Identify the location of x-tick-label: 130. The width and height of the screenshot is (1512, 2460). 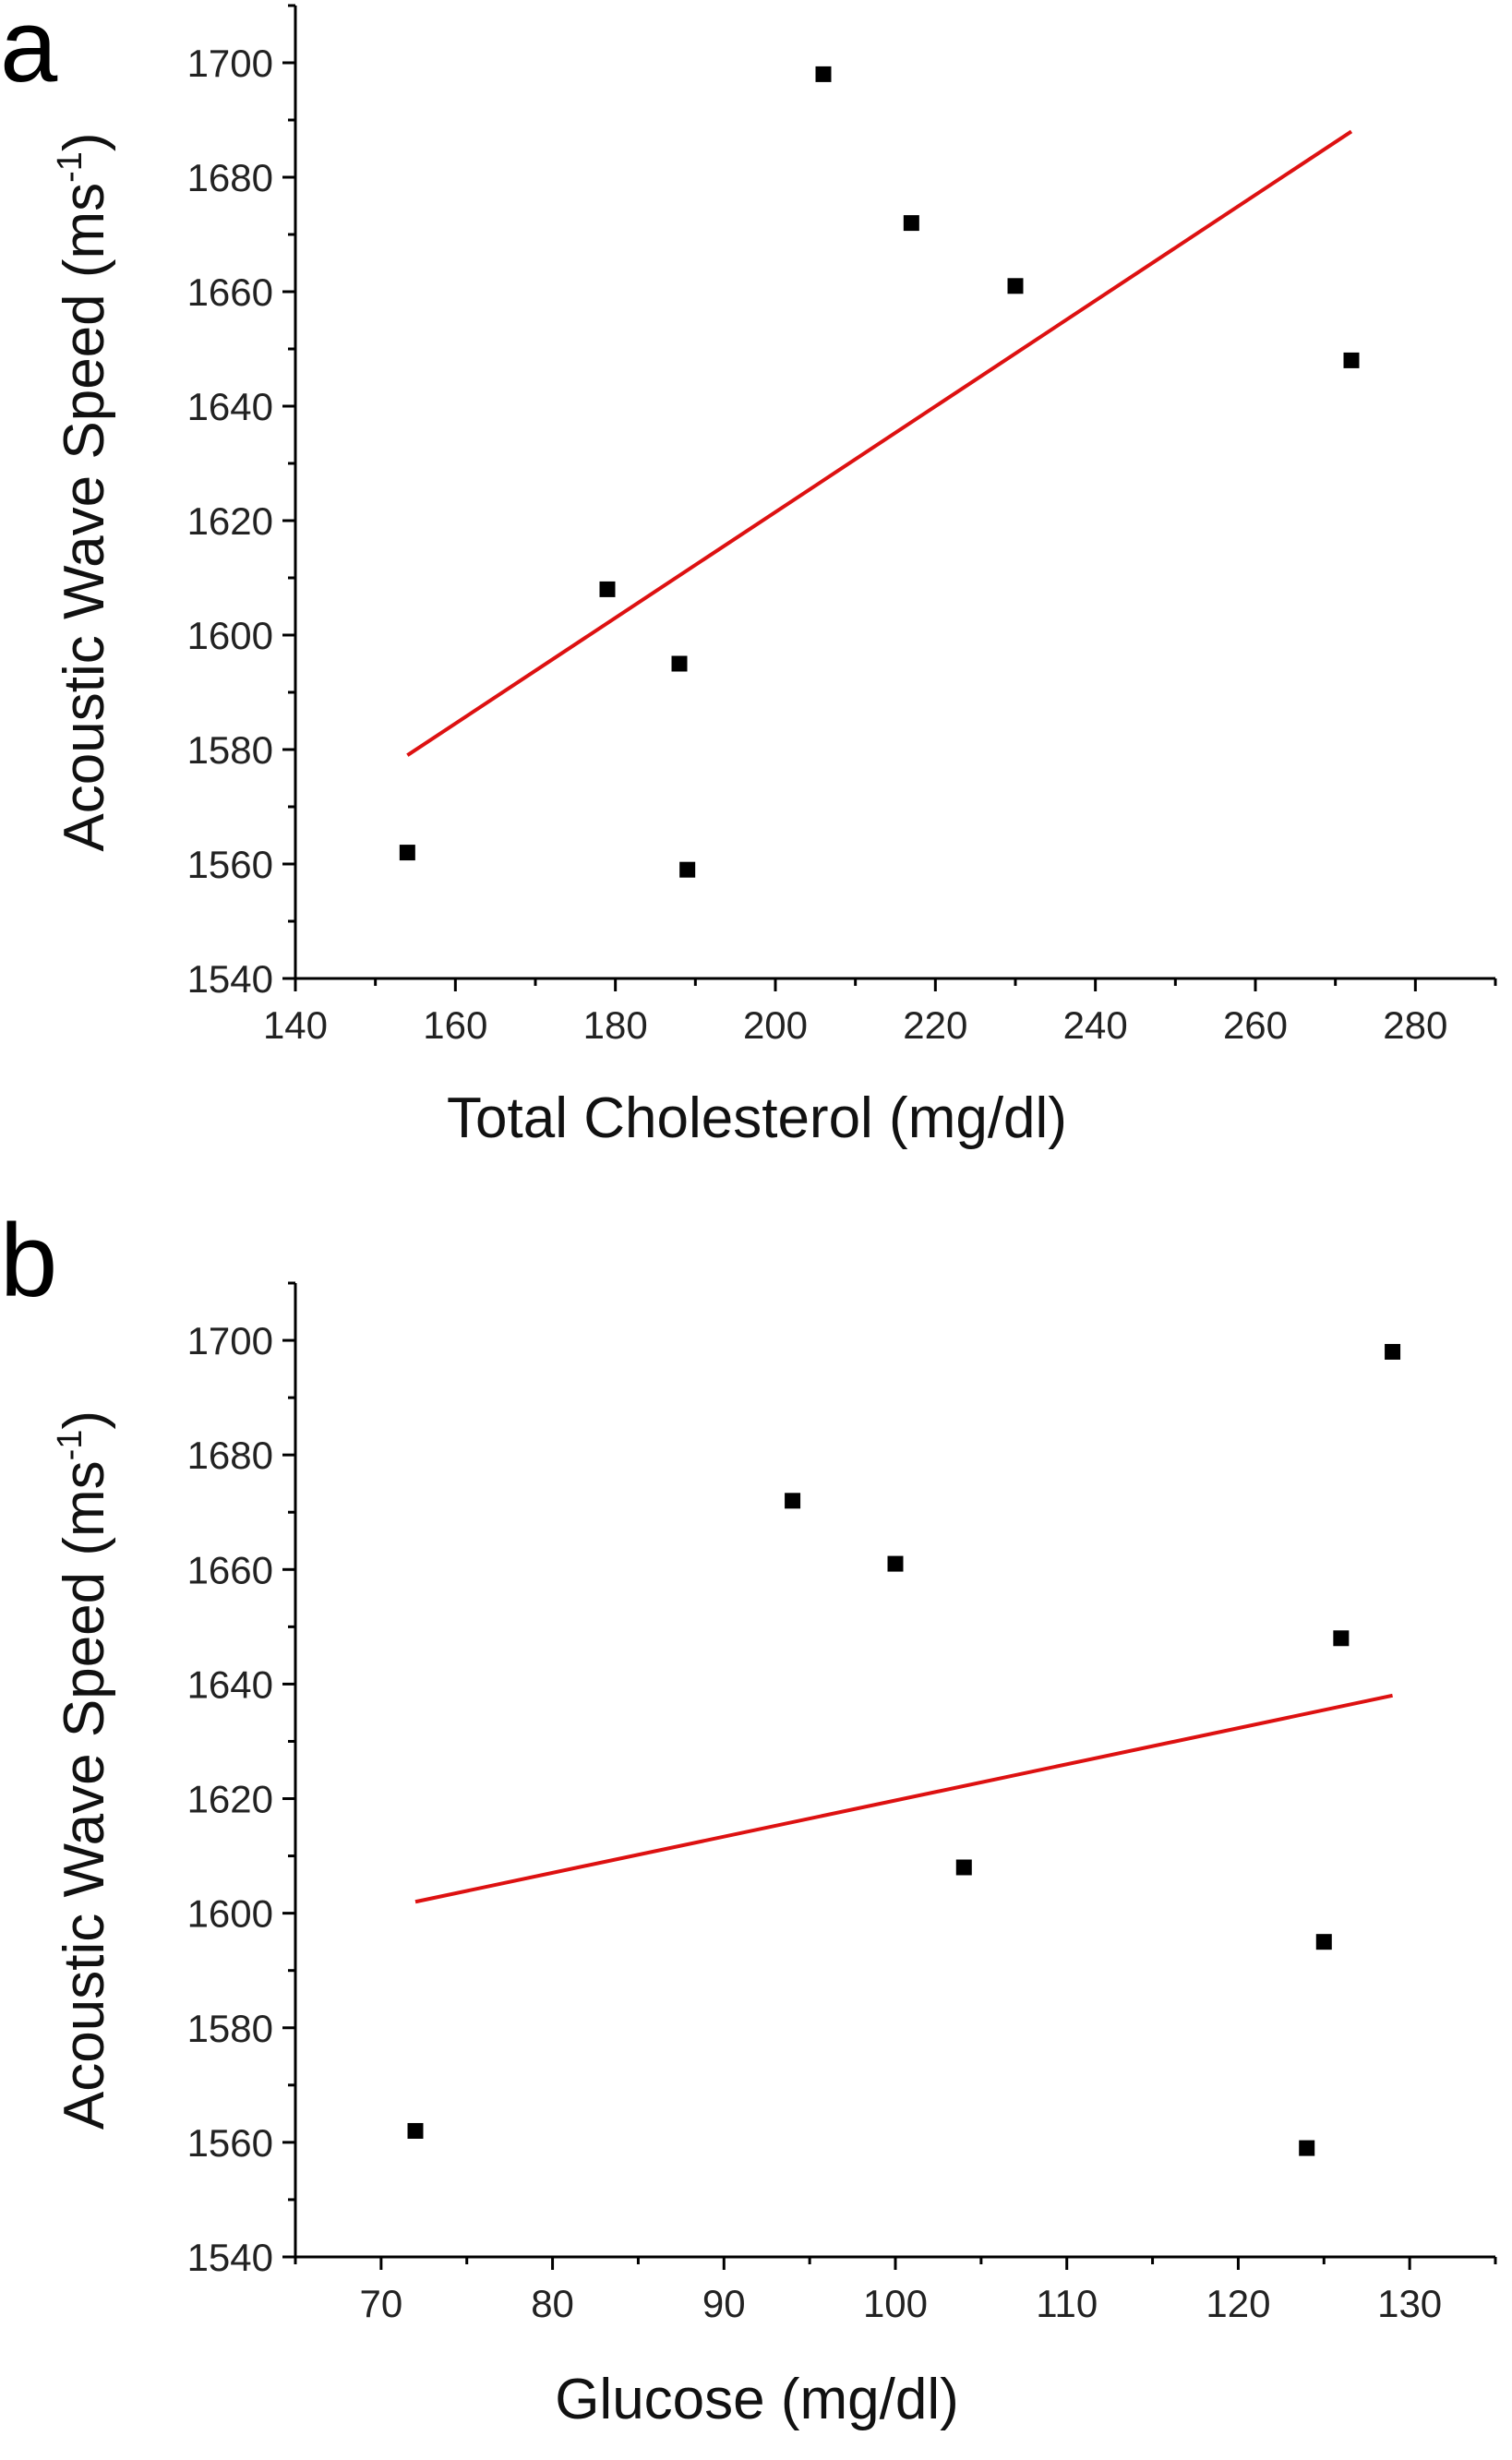
(1409, 2303).